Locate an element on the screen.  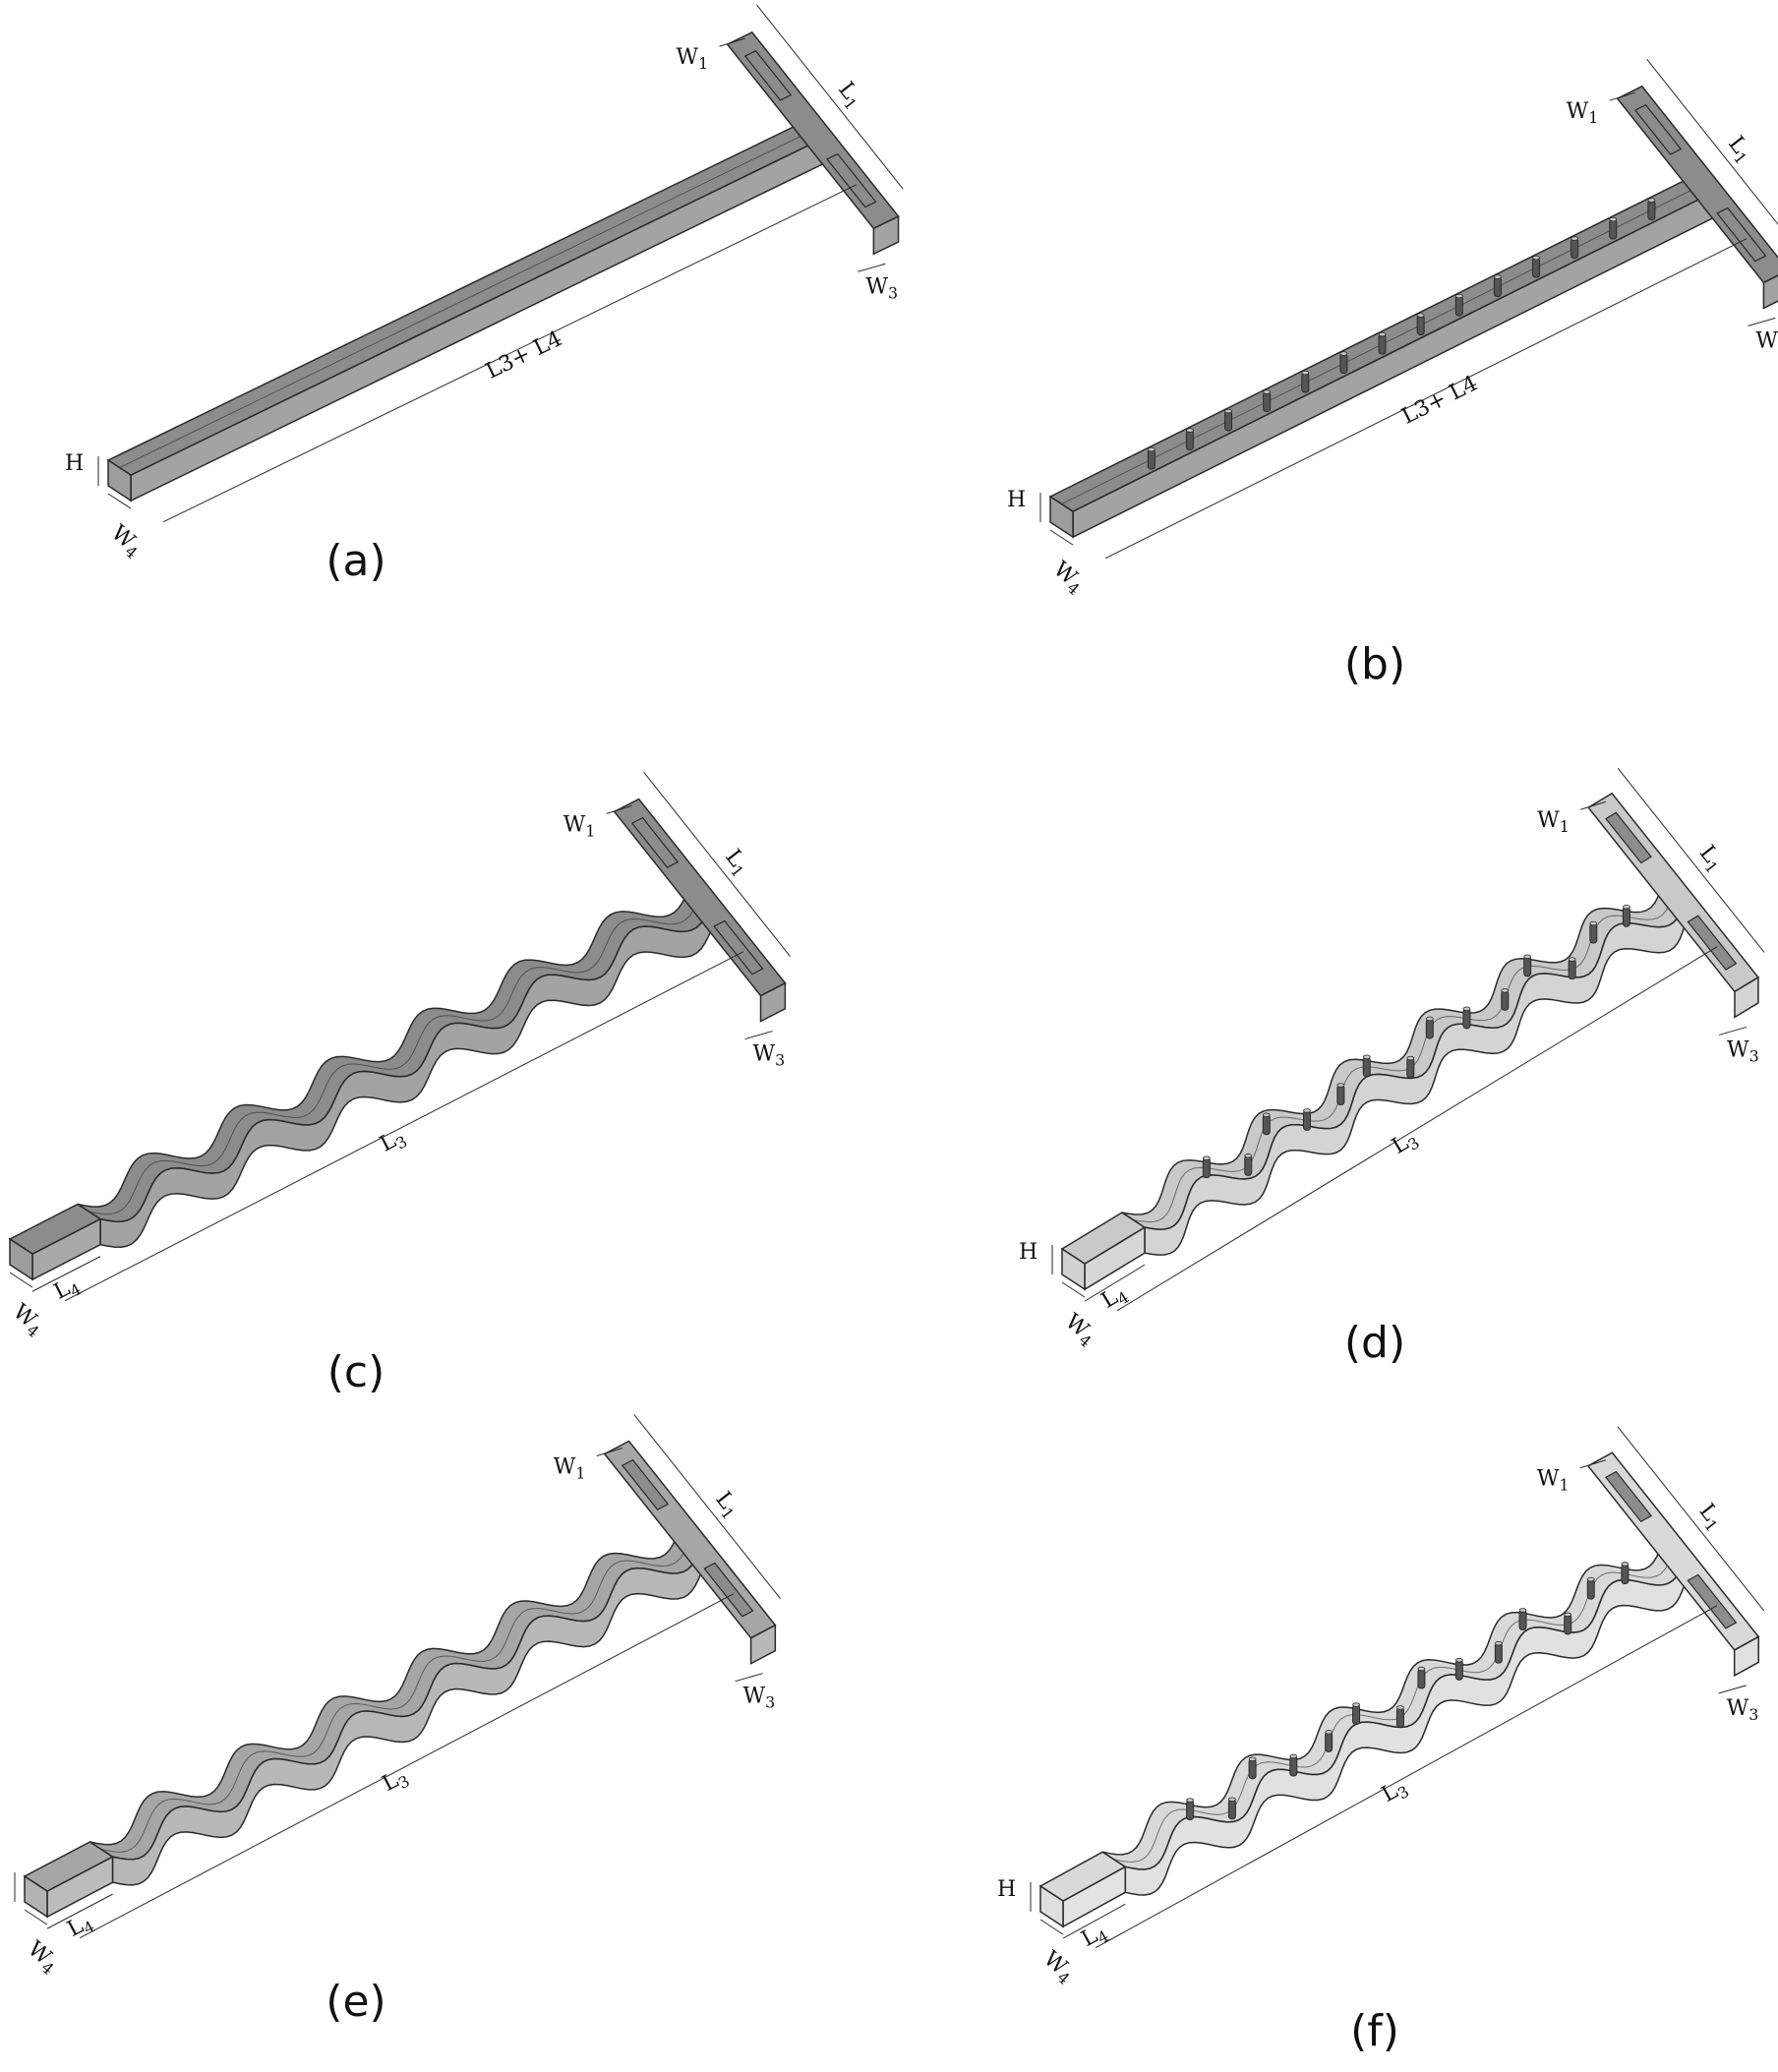
panel-label-b: (b) is located at coordinates (1374, 664).